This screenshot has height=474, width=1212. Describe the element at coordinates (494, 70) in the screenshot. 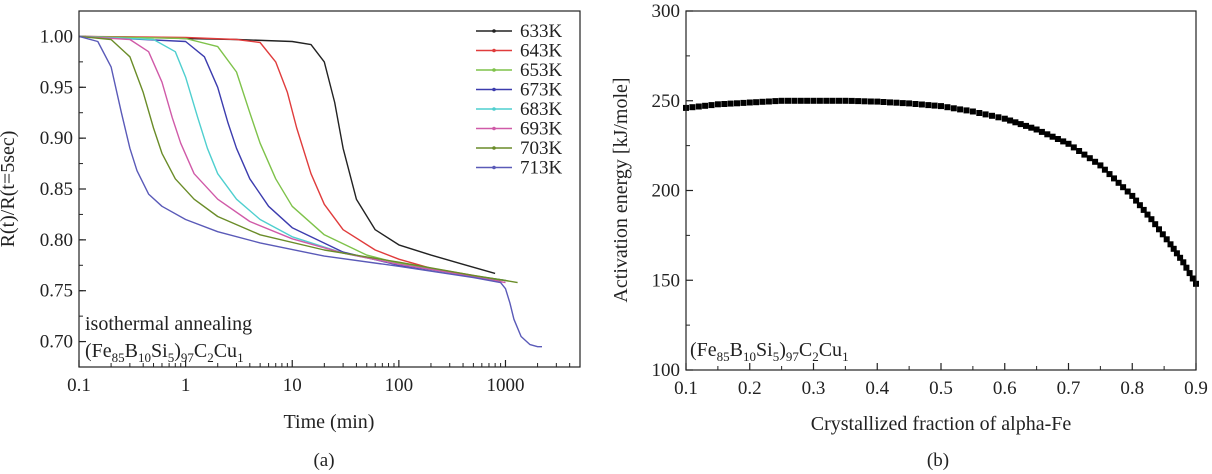

I see `legend-marker-653K` at that location.